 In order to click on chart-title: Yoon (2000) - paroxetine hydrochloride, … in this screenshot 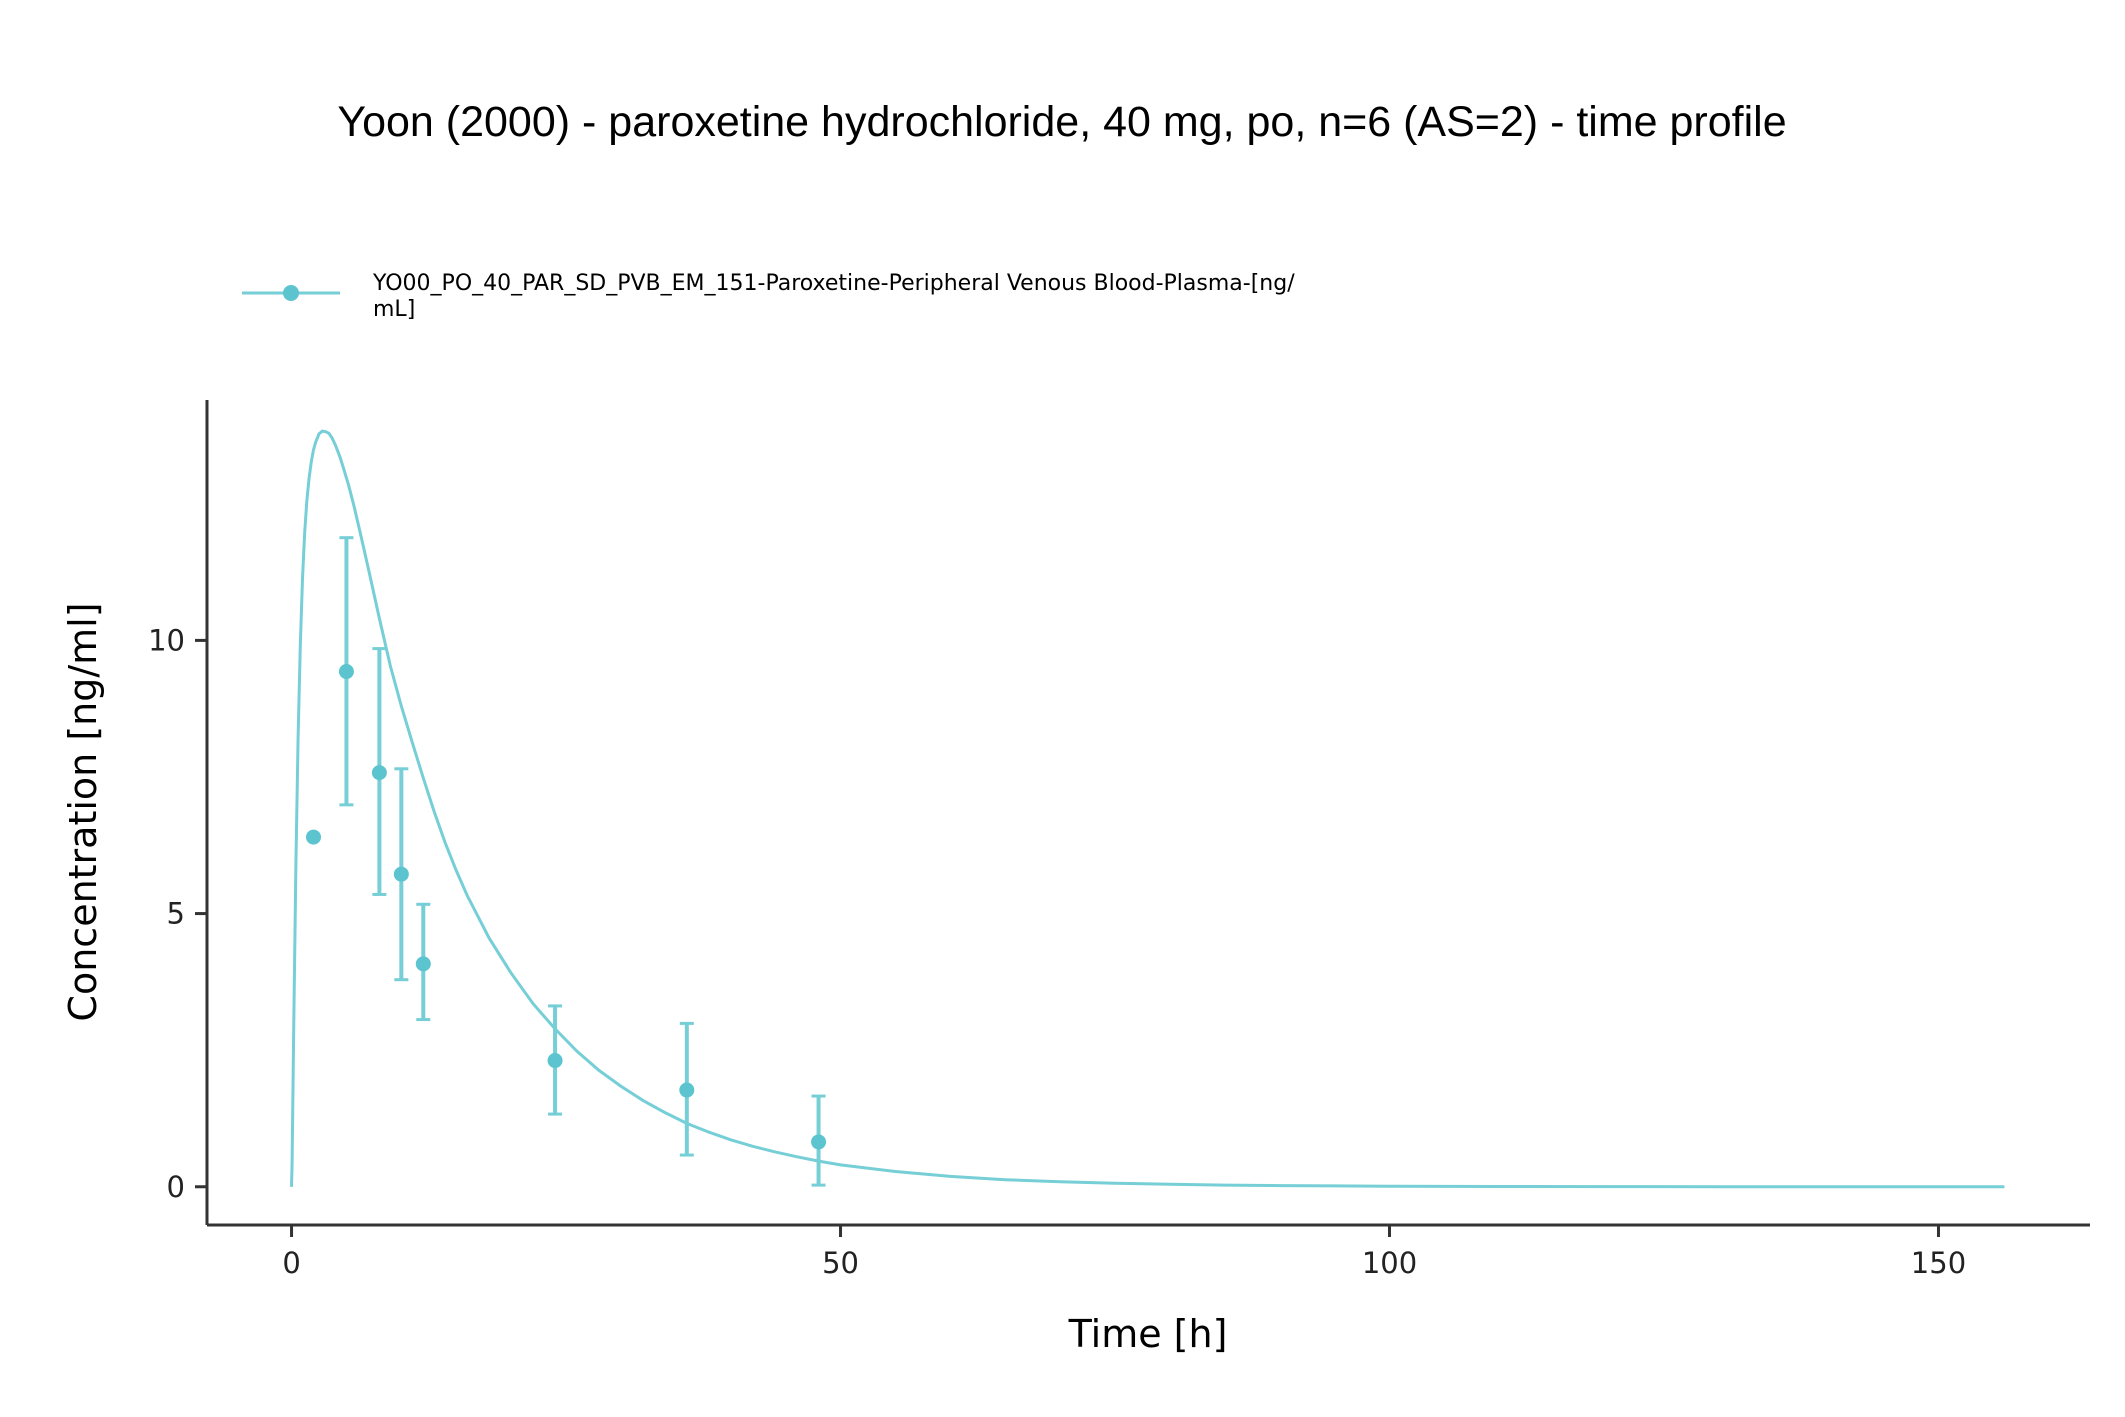, I will do `click(1061, 122)`.